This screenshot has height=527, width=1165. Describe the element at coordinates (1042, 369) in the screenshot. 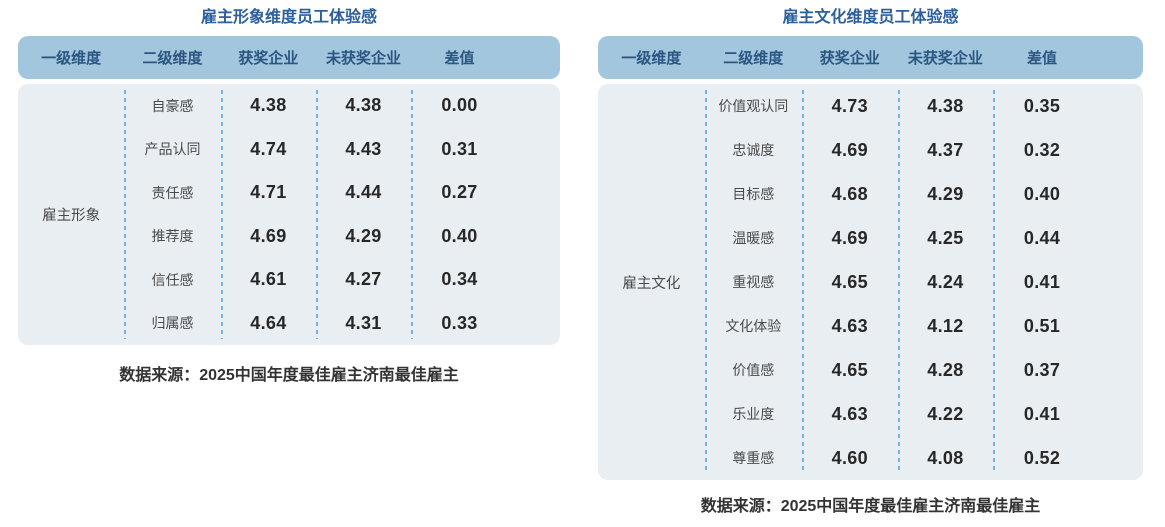

I see `diff-value: 0.37` at that location.